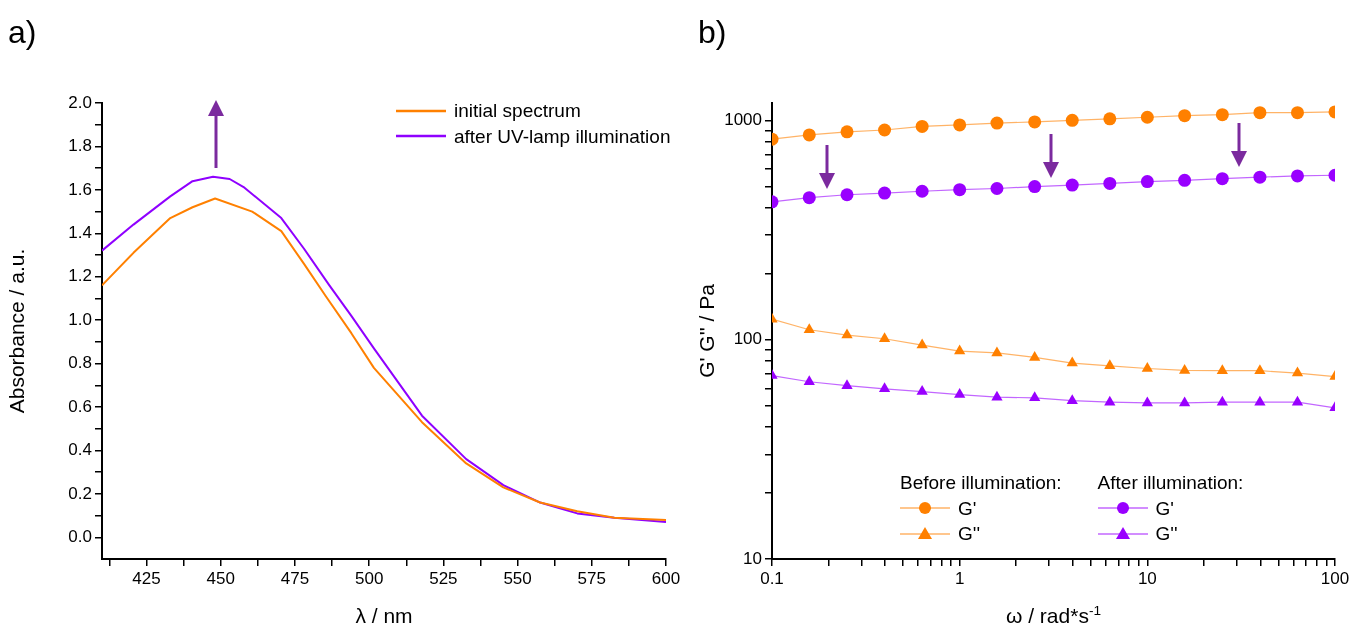 Image resolution: width=1357 pixels, height=631 pixels. What do you see at coordinates (80, 450) in the screenshot?
I see `y-tick-label: 0.4` at bounding box center [80, 450].